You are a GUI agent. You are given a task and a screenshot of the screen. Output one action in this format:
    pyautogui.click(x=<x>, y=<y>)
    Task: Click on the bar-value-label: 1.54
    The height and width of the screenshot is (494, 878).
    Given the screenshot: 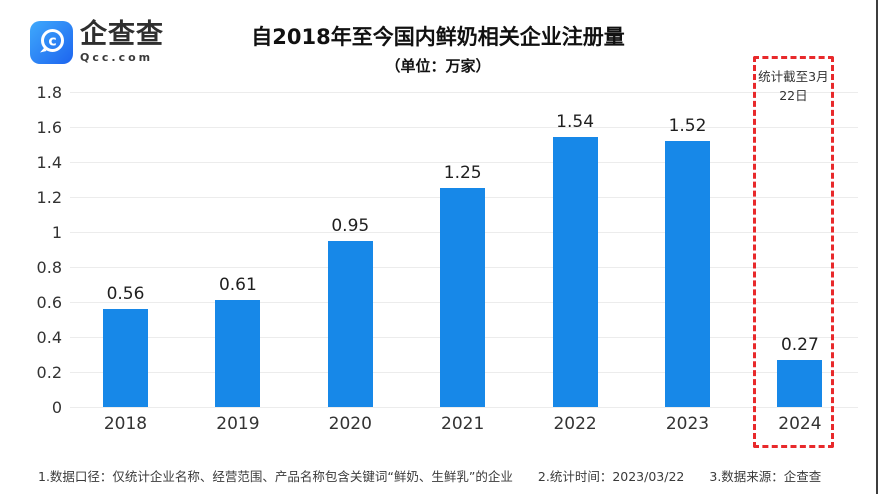 What is the action you would take?
    pyautogui.click(x=575, y=122)
    